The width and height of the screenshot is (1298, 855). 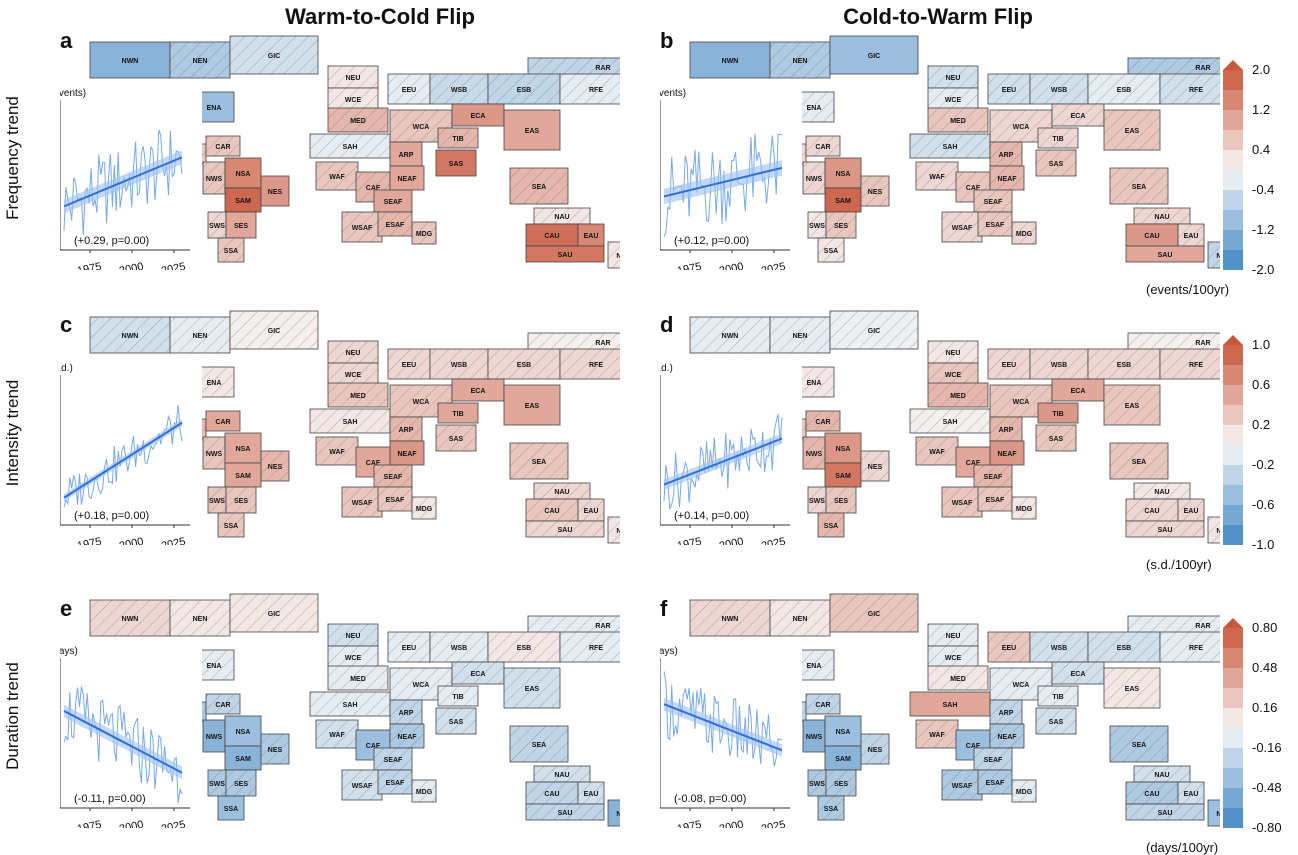 What do you see at coordinates (424, 792) in the screenshot?
I see `svg-text: MDG` at bounding box center [424, 792].